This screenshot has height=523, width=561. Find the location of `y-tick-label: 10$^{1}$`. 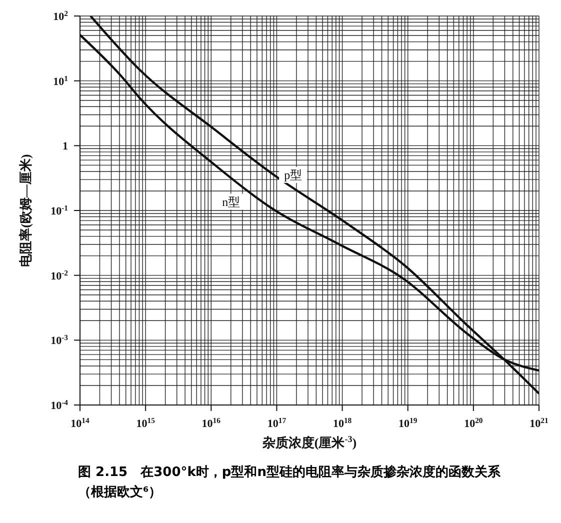

y-tick-label: 10$^{1}$ is located at coordinates (60, 80).